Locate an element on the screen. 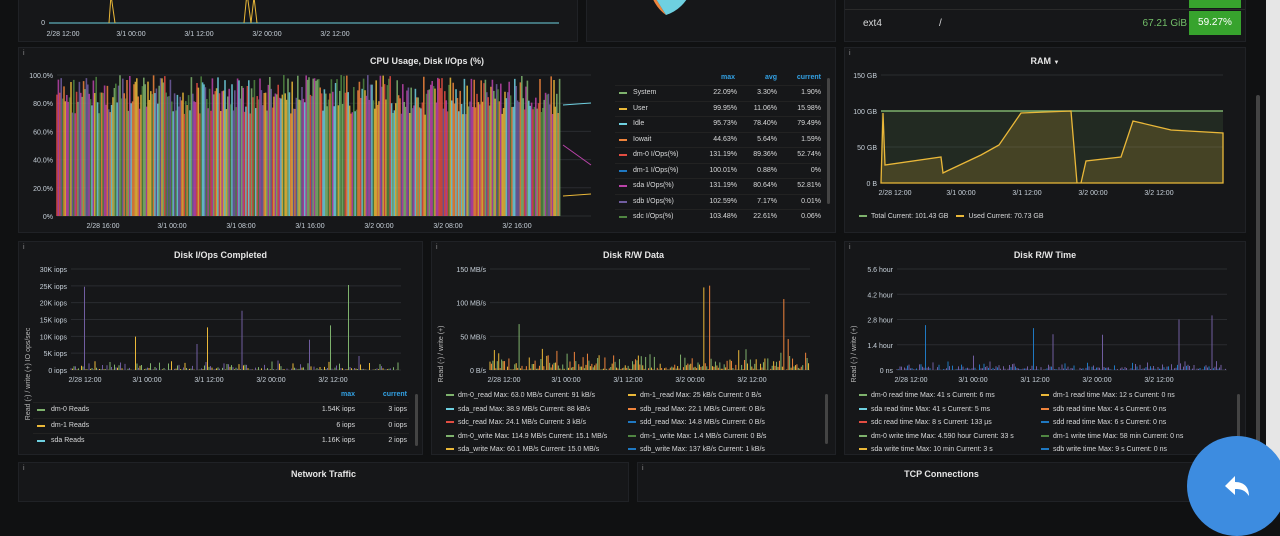 The width and height of the screenshot is (1280, 536). rwtime-legend-scrollbar is located at coordinates (1238, 419).